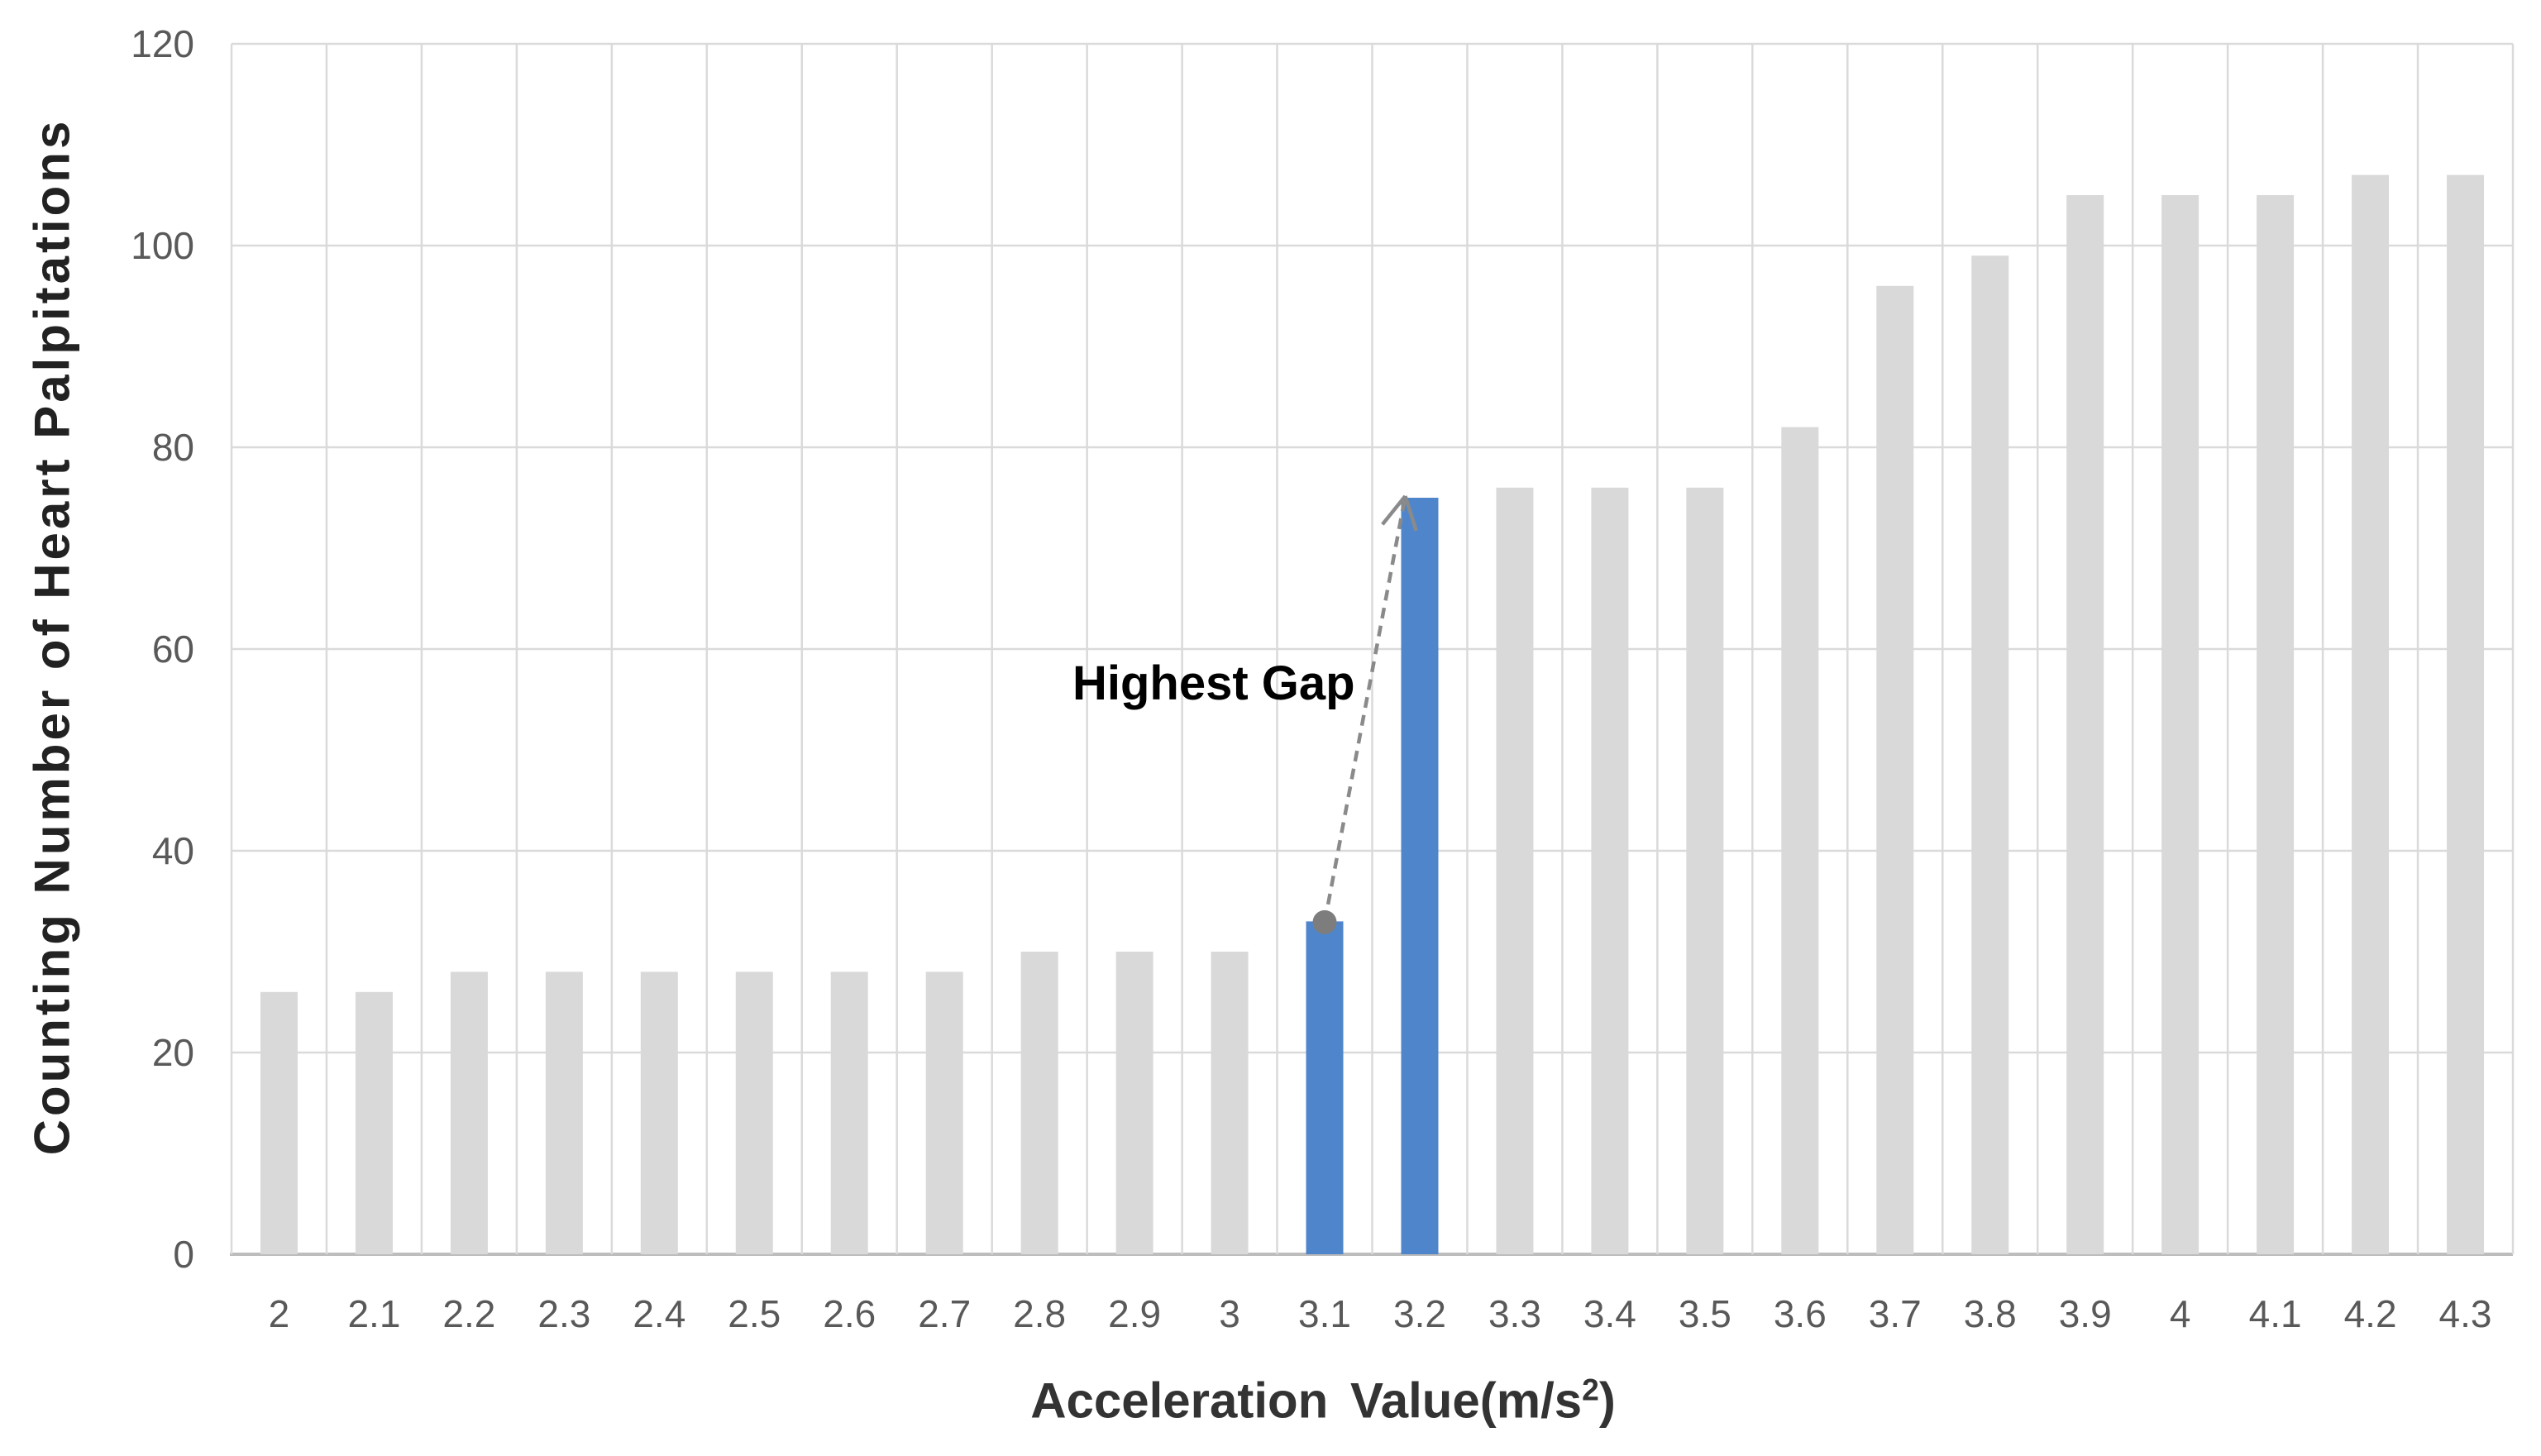  Describe the element at coordinates (172, 850) in the screenshot. I see `y-tick-label-40: 40` at that location.